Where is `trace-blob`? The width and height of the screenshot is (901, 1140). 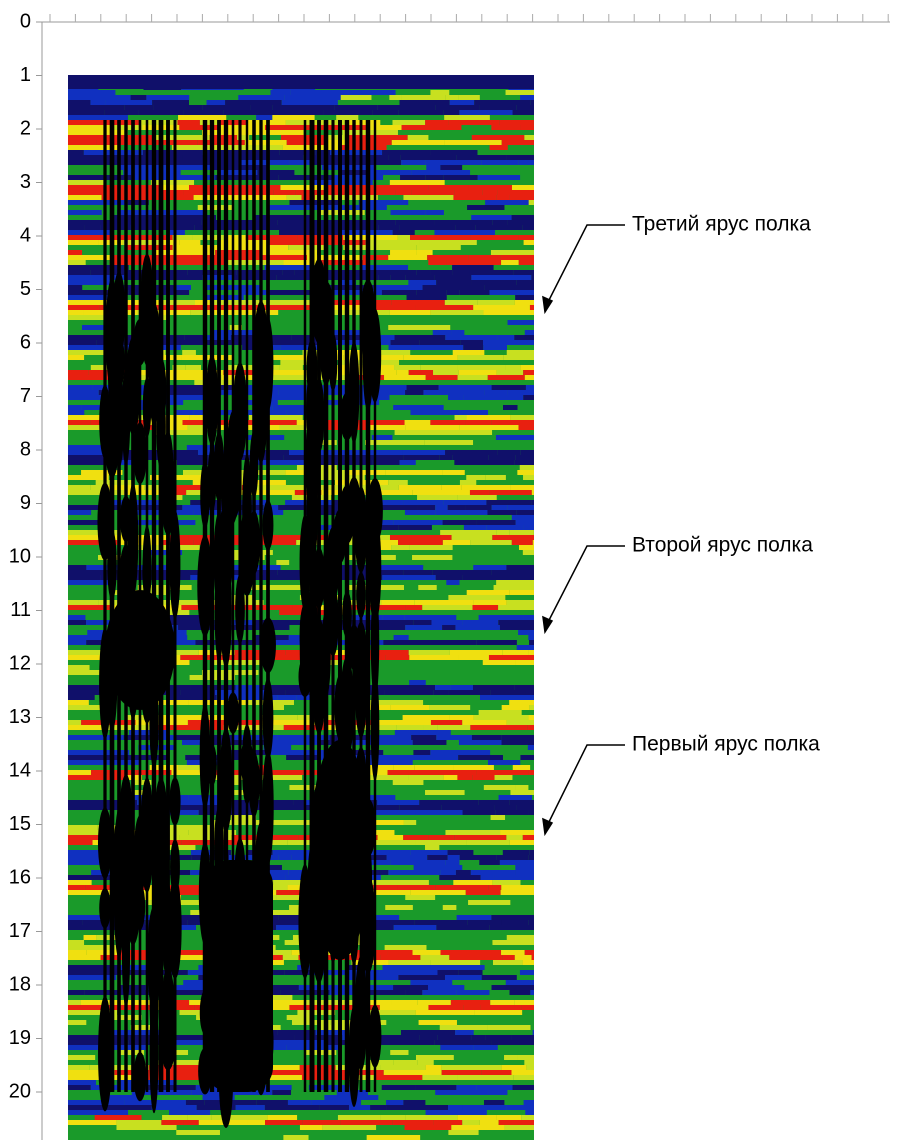
trace-blob is located at coordinates (161, 816).